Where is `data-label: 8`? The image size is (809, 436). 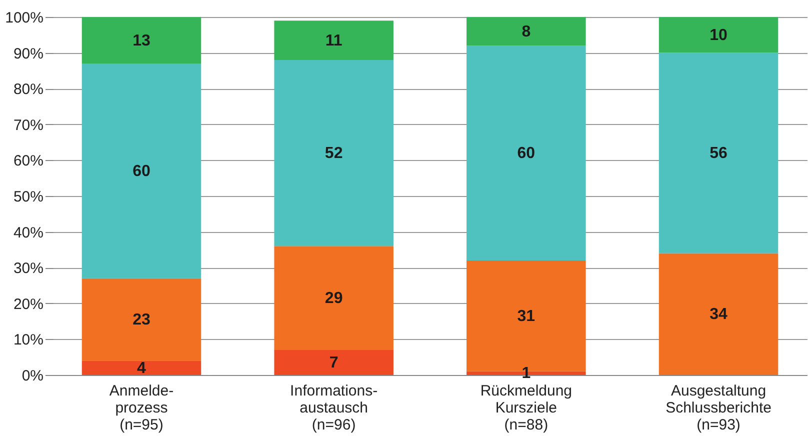 data-label: 8 is located at coordinates (526, 31).